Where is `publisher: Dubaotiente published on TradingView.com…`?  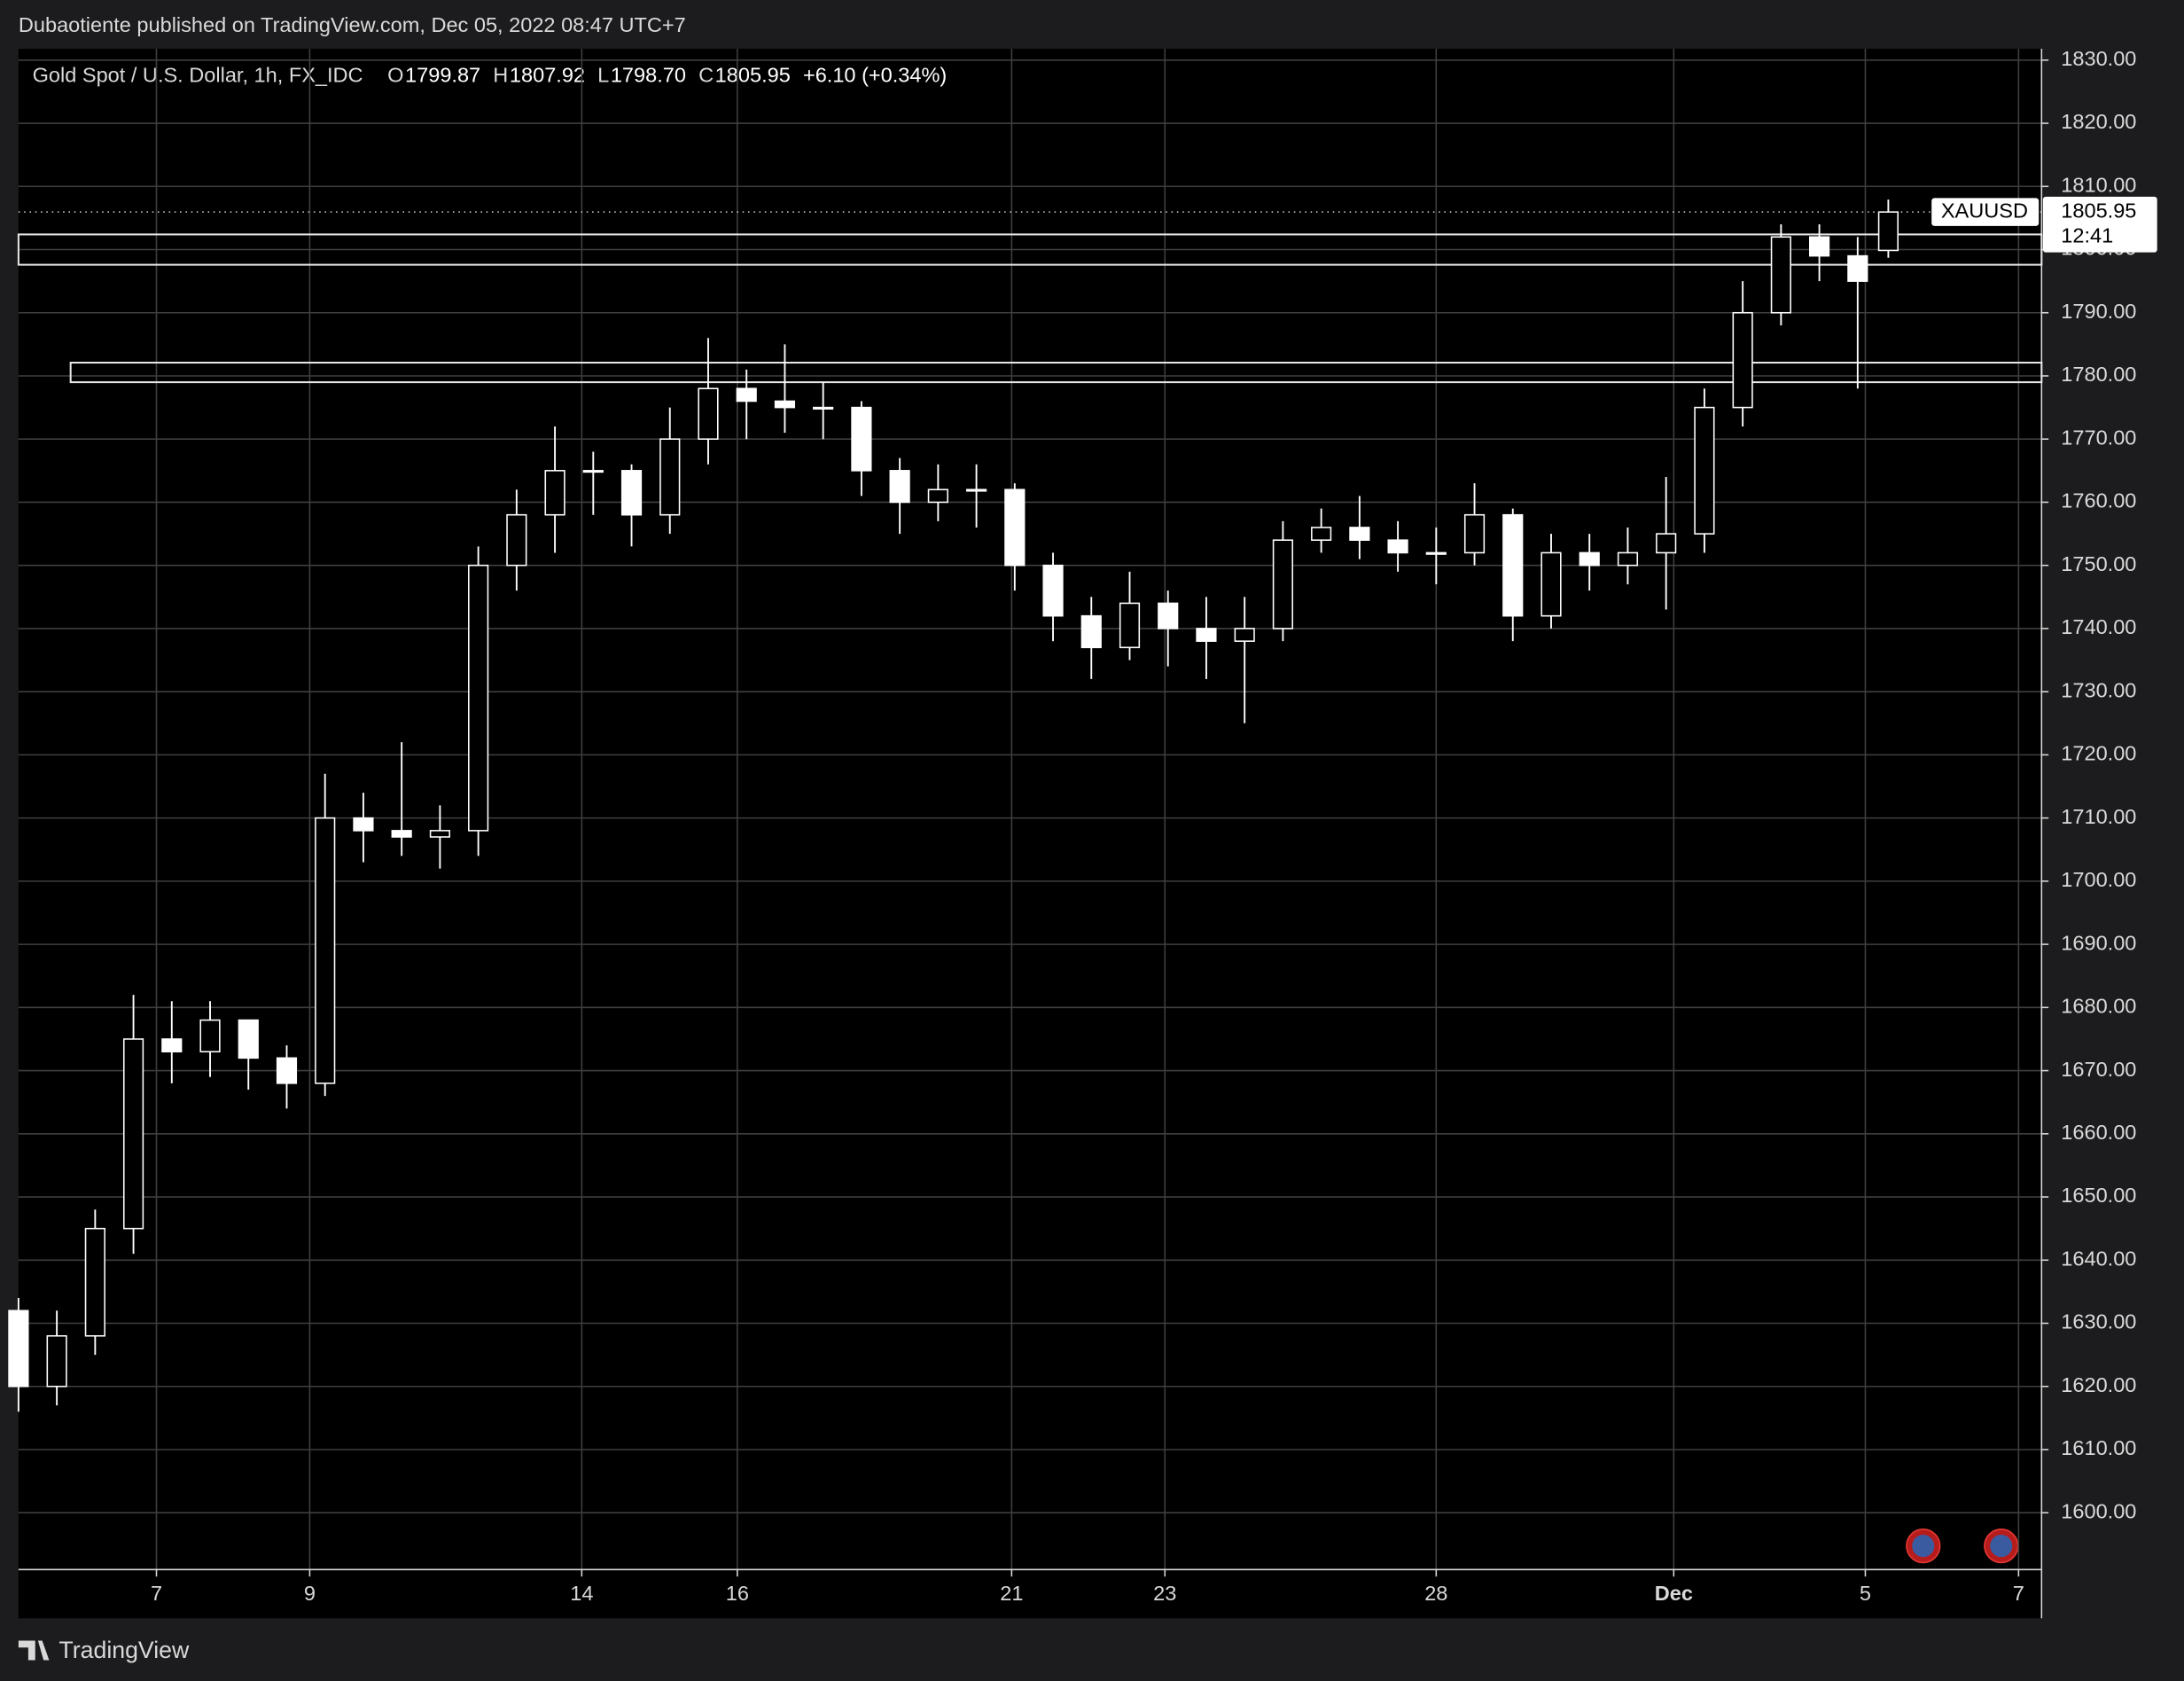 publisher: Dubaotiente published on TradingView.com… is located at coordinates (352, 24).